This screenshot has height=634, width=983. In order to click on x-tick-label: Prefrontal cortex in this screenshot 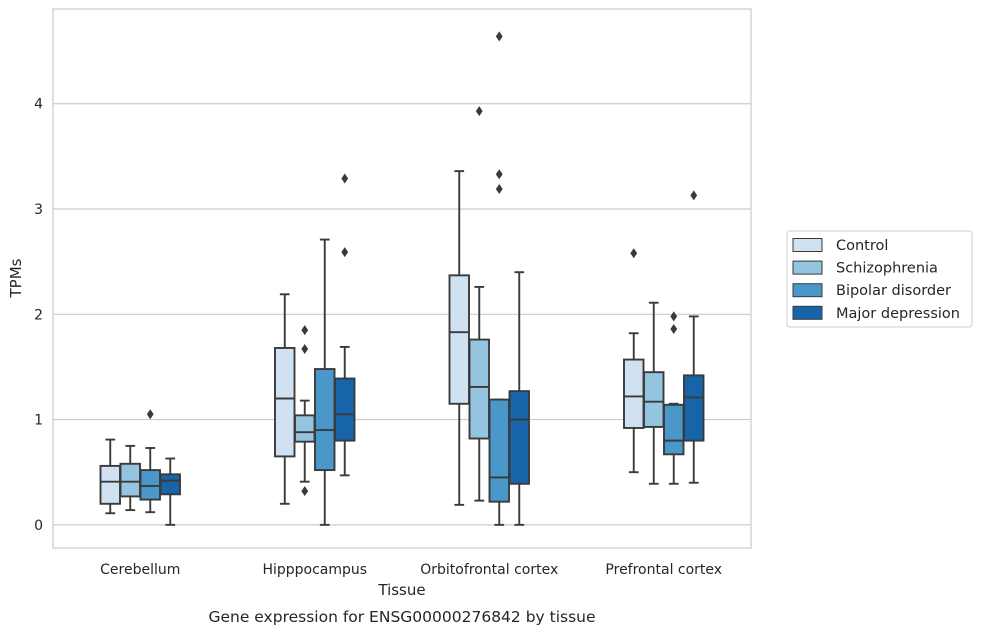, I will do `click(663, 570)`.